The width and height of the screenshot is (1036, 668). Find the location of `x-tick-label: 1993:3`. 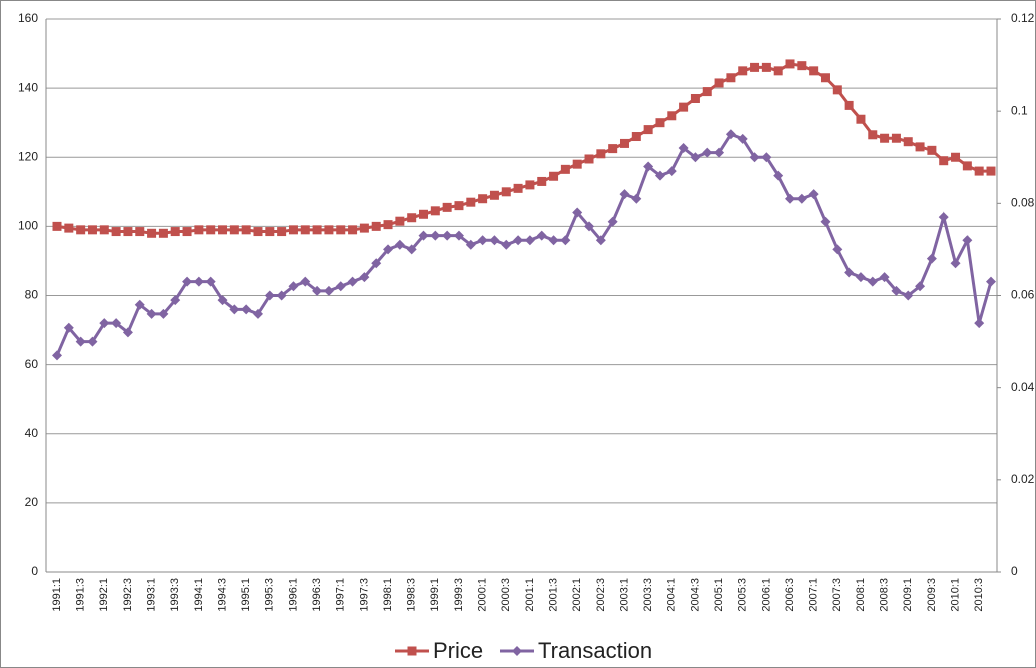

x-tick-label: 1993:3 is located at coordinates (175, 595).